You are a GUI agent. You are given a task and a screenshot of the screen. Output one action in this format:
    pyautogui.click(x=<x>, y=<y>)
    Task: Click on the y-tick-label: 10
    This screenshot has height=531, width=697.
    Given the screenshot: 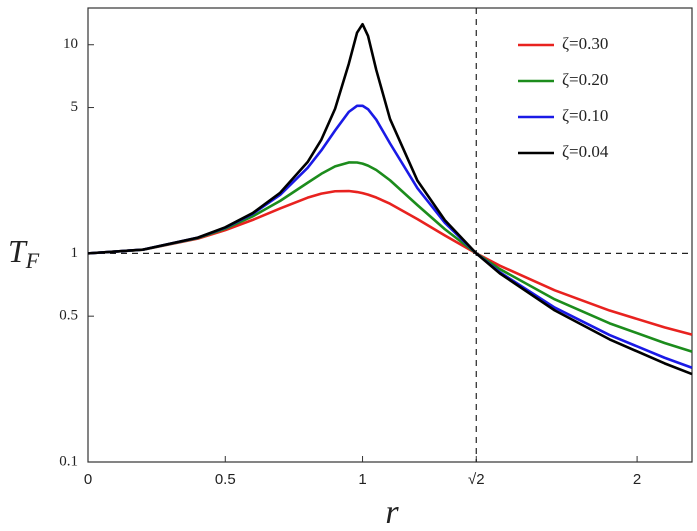 What is the action you would take?
    pyautogui.click(x=70, y=44)
    